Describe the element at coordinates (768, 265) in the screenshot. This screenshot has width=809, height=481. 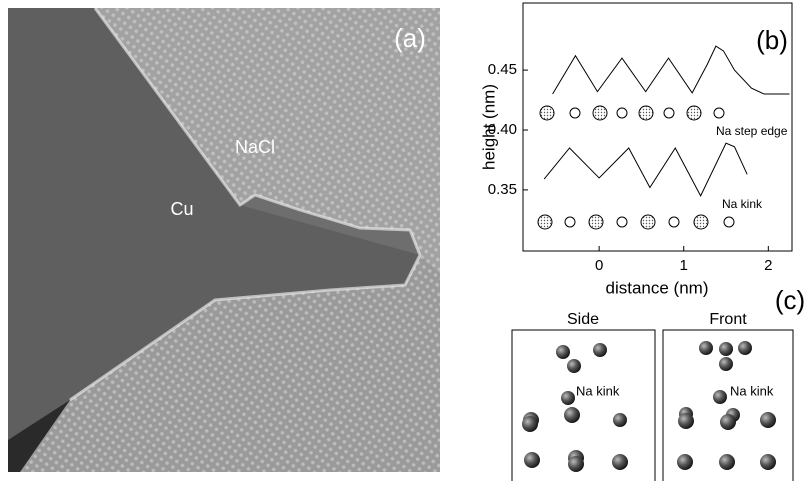
I see `x-tick-label: 2` at that location.